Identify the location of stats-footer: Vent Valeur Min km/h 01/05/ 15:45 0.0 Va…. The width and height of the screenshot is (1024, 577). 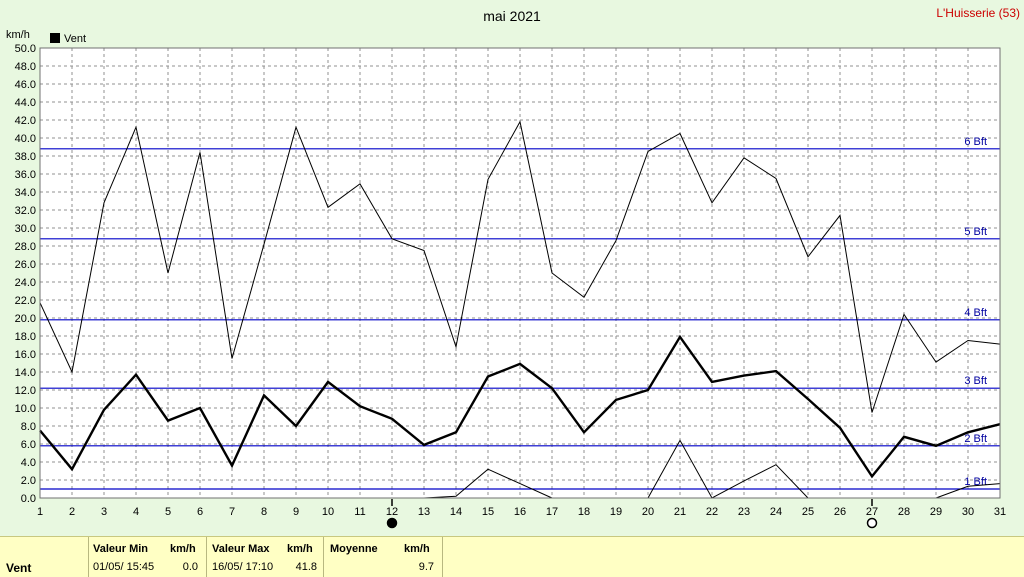
(512, 556).